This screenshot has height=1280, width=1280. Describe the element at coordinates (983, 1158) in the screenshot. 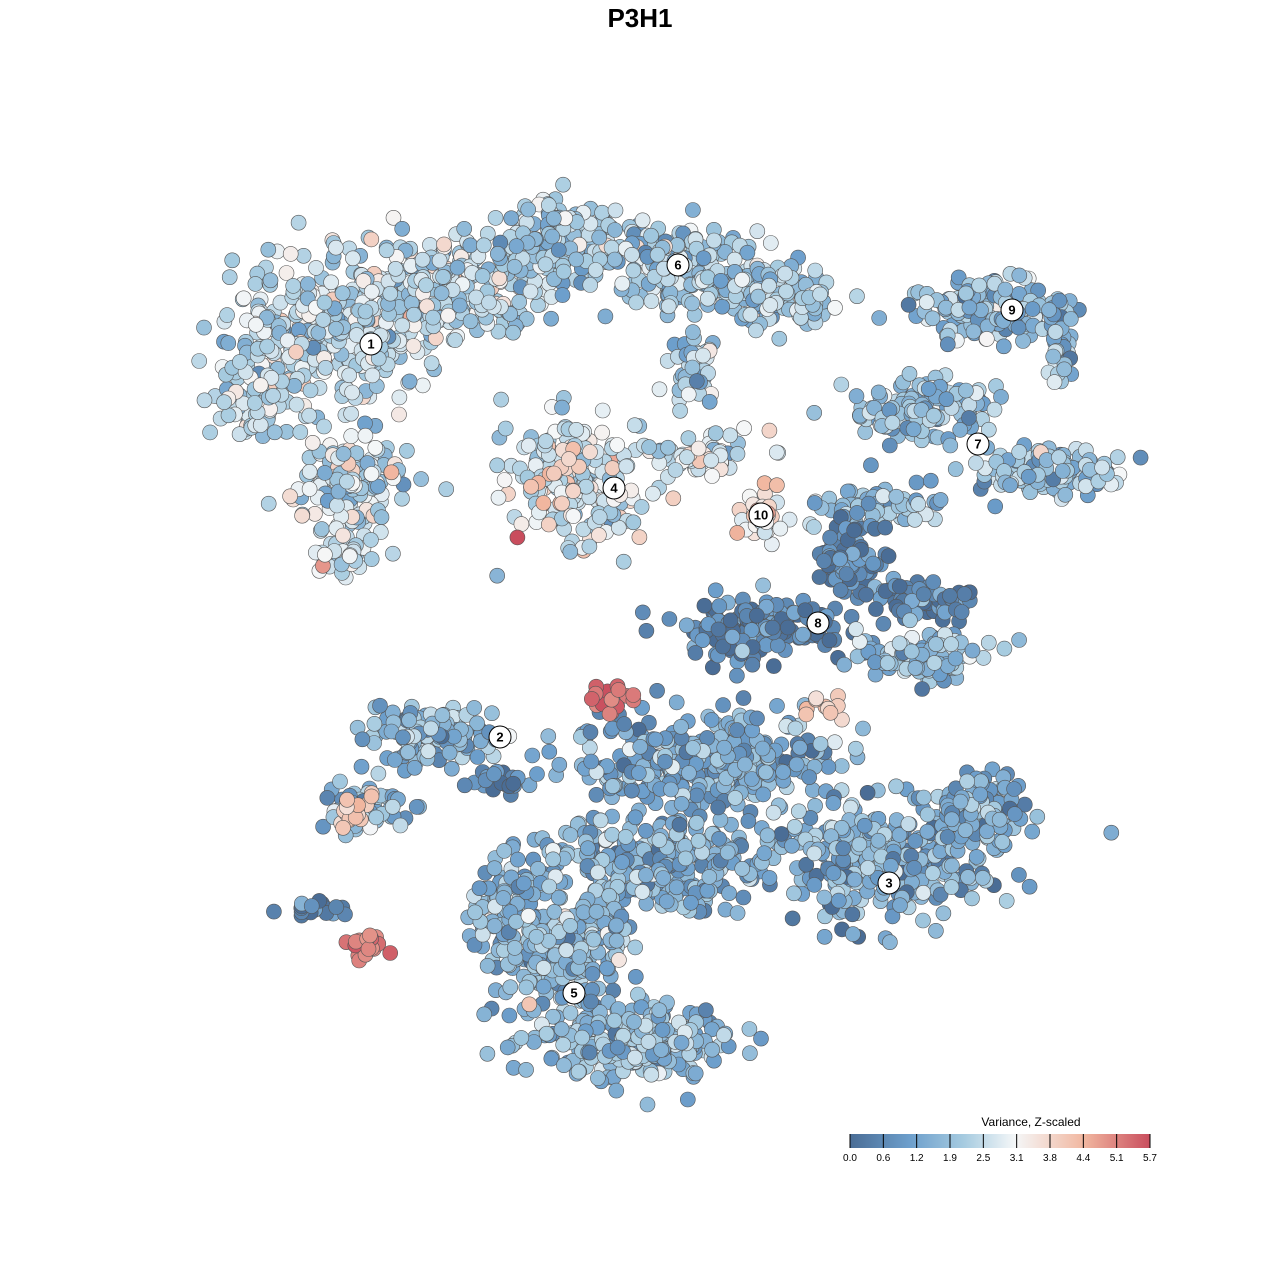

I see `colorbar-tick-label: 2.5` at that location.